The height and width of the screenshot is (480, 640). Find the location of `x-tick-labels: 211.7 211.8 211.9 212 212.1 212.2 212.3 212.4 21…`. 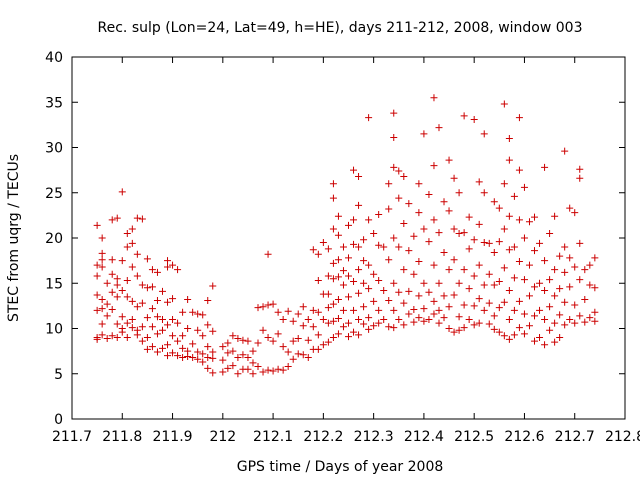

x-tick-labels: 211.7 211.8 211.9 212 212.1 212.2 212.3 212.4 21… is located at coordinates (346, 437).